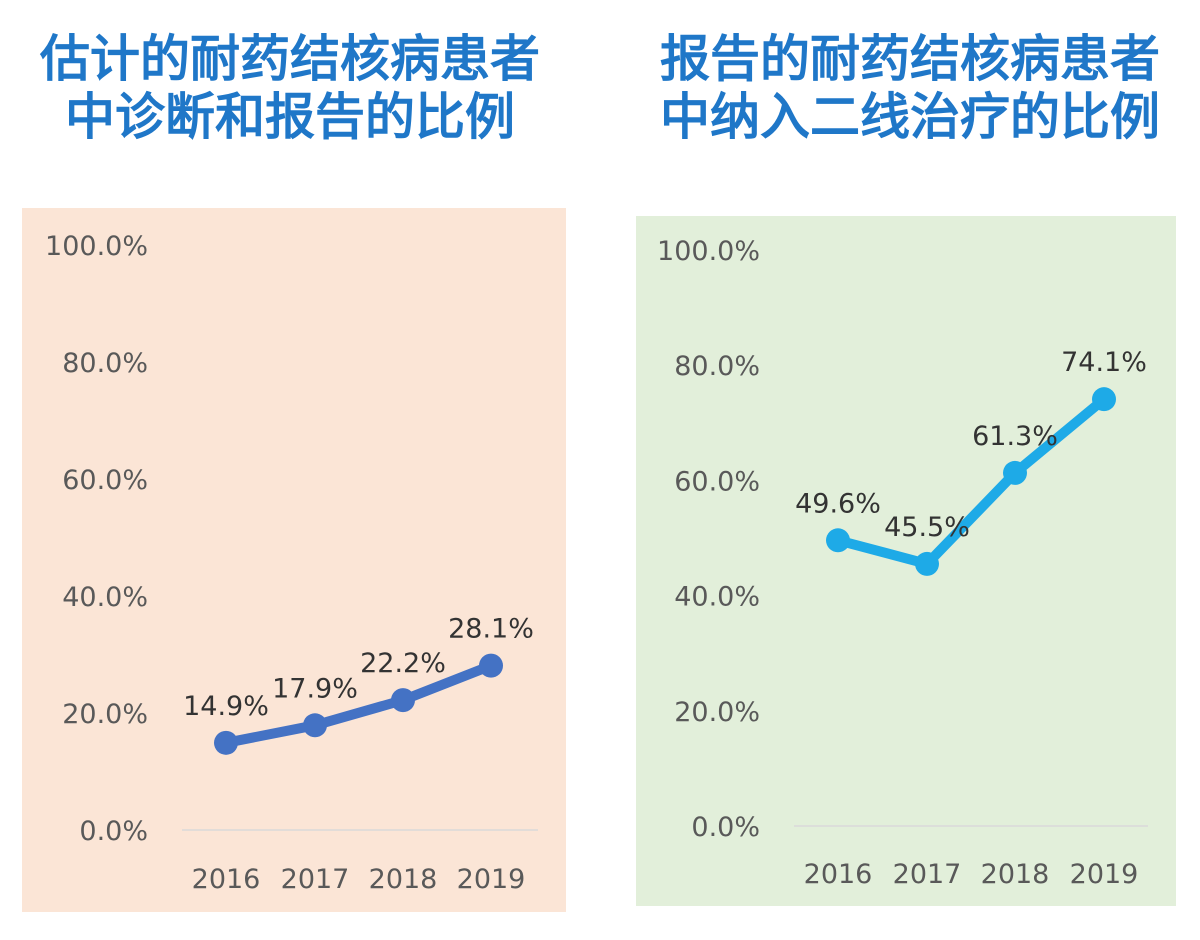 Image resolution: width=1200 pixels, height=940 pixels. What do you see at coordinates (838, 503) in the screenshot?
I see `right-data-label: 49.6%` at bounding box center [838, 503].